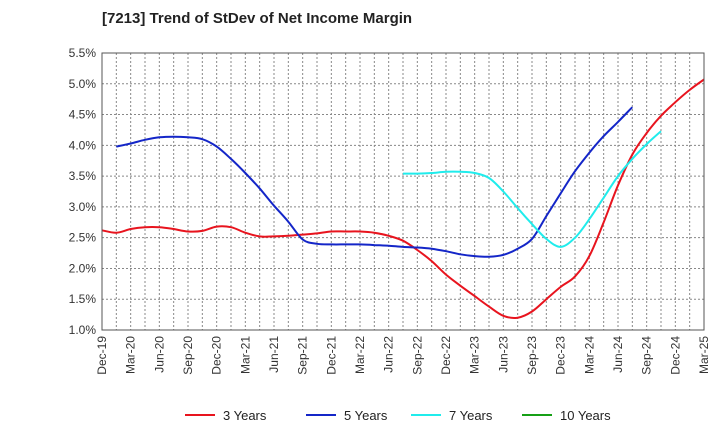 This screenshot has height=440, width=720. I want to click on x-tick-label: Mar-21, so click(245, 355).